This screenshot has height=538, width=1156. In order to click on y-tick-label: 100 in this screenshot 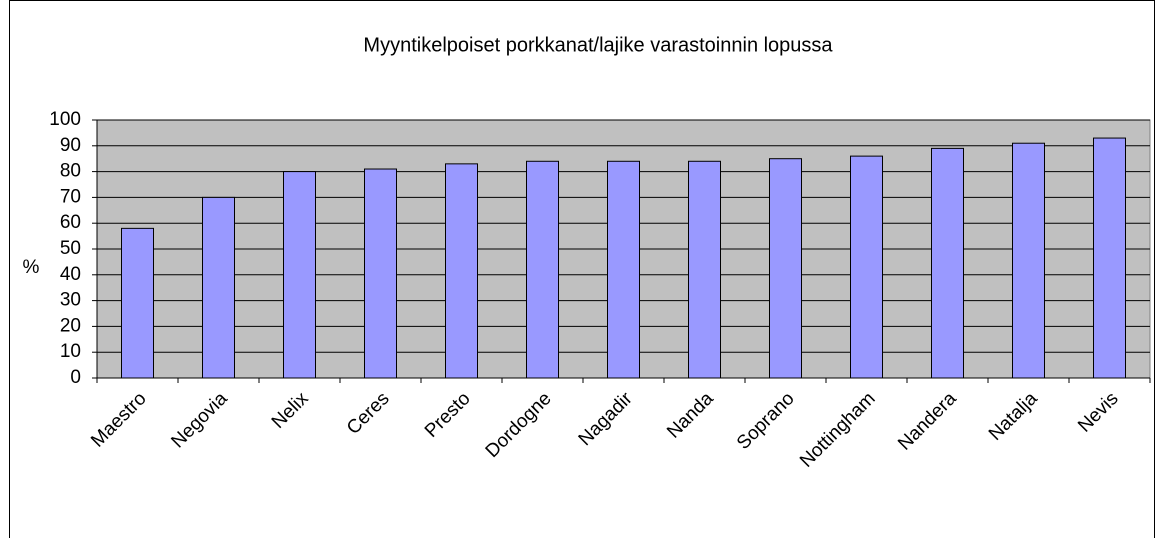, I will do `click(65, 119)`.